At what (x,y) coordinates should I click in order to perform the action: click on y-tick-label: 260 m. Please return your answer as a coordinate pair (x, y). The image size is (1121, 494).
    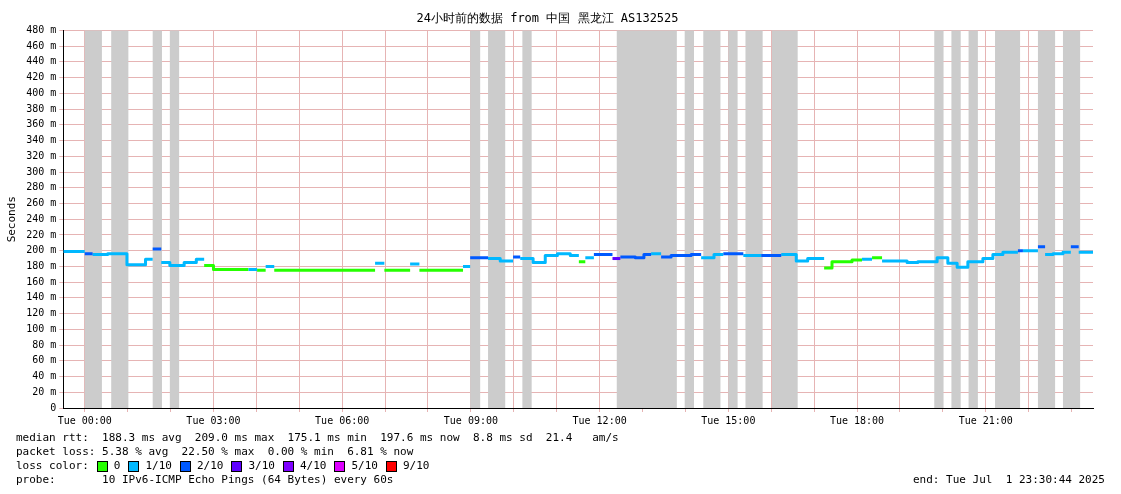
    Looking at the image, I should click on (41, 203).